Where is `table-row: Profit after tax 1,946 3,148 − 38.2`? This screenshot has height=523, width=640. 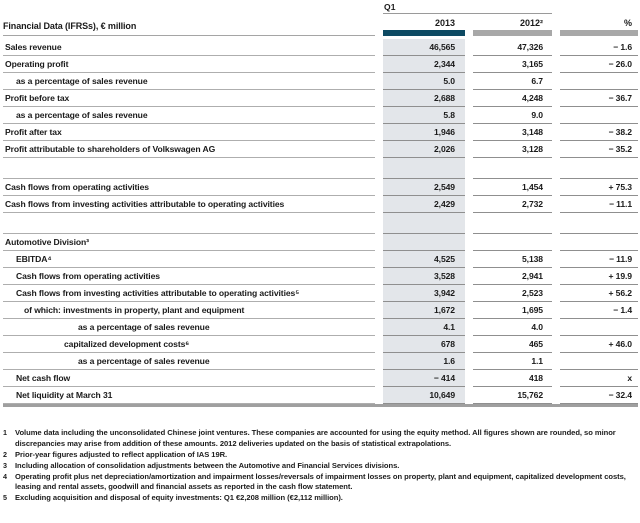
table-row: Profit after tax 1,946 3,148 − 38.2 is located at coordinates (320, 132).